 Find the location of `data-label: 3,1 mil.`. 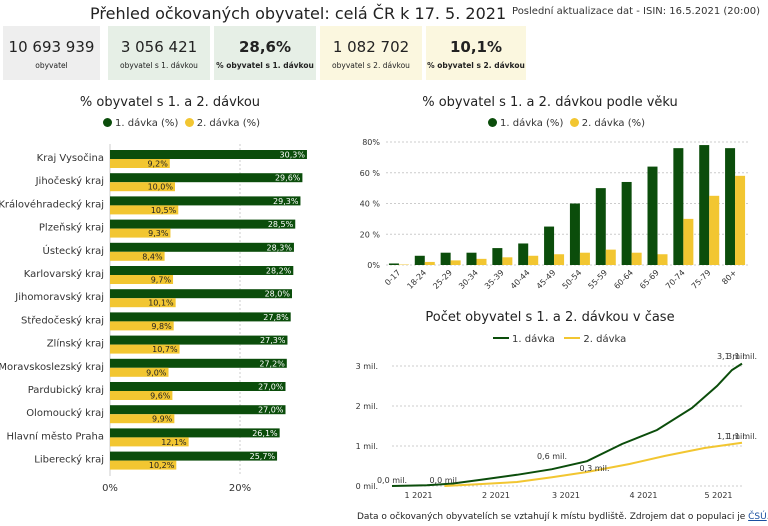

data-label: 3,1 mil. is located at coordinates (742, 356).